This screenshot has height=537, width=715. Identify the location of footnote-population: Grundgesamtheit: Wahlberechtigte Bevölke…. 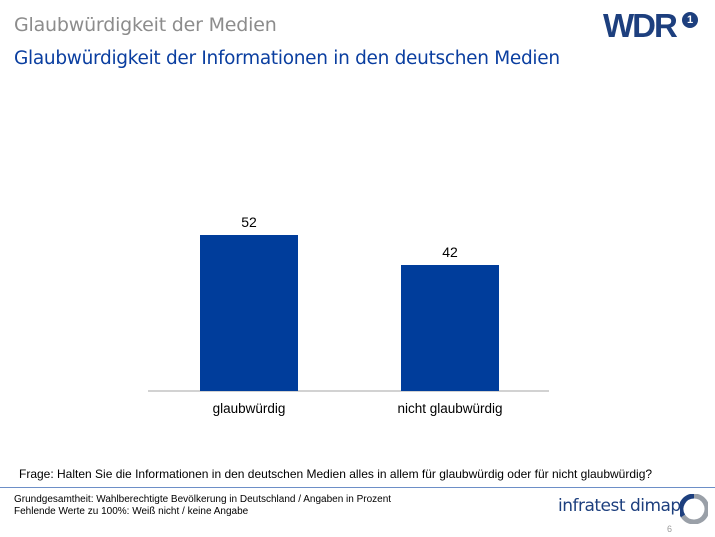
(203, 499).